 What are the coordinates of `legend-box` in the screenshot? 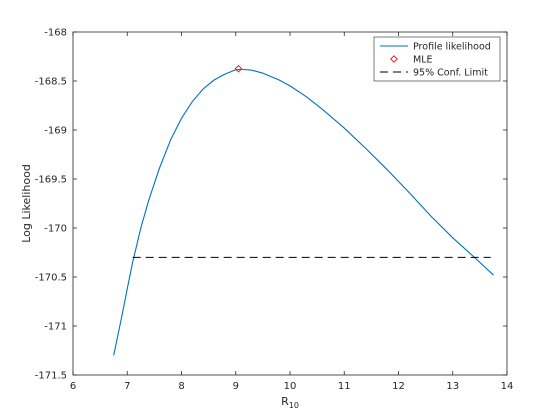 It's located at (437, 59).